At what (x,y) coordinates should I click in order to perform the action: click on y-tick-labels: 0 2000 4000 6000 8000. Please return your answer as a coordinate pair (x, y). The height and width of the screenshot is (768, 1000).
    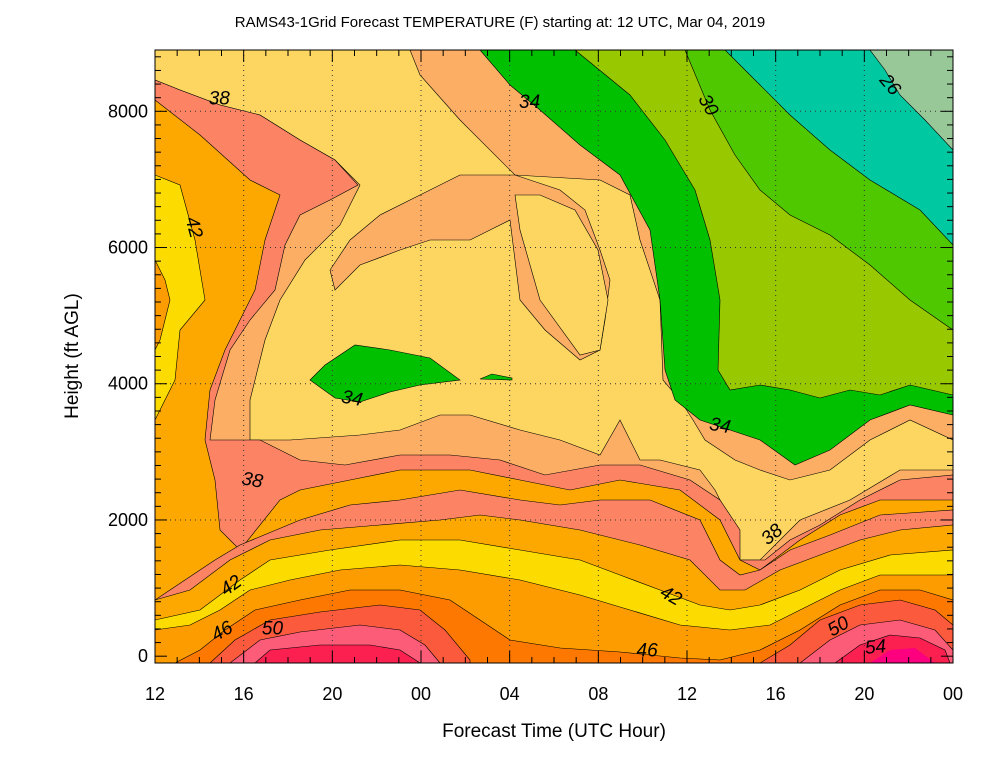
    Looking at the image, I should click on (128, 383).